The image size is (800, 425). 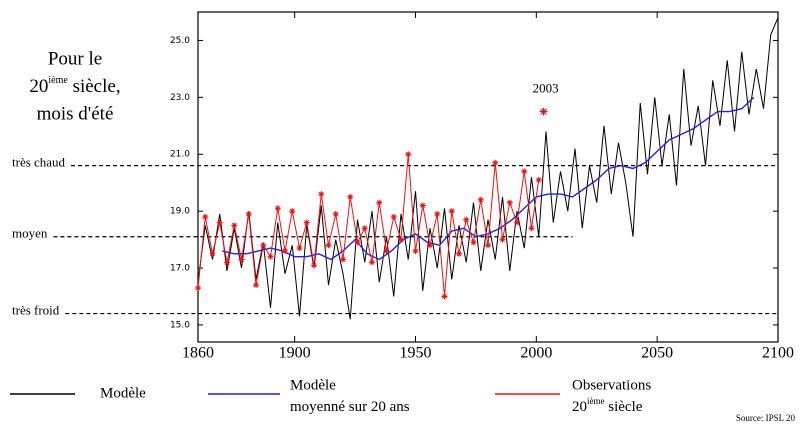 I want to click on series-line, so click(x=368, y=225).